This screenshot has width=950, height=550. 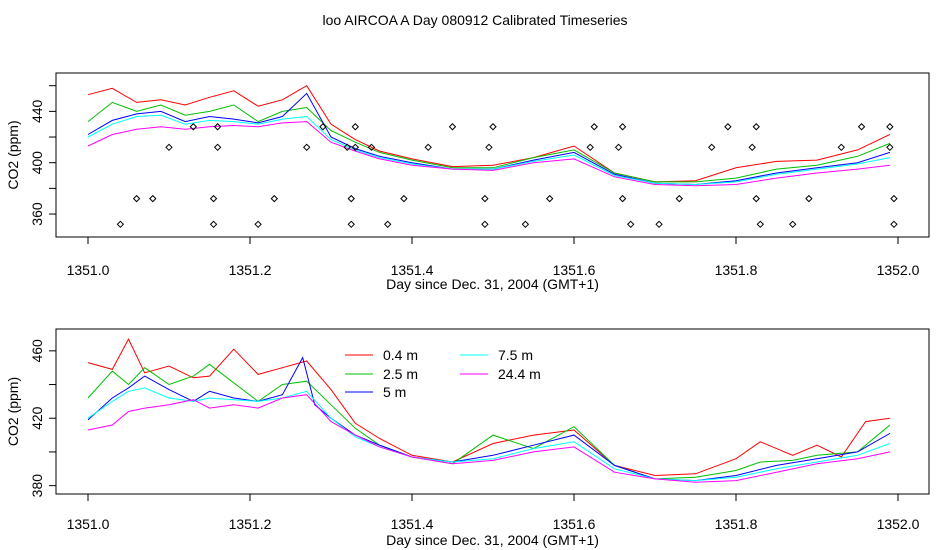 What do you see at coordinates (37, 418) in the screenshot?
I see `y-tick-label: 420` at bounding box center [37, 418].